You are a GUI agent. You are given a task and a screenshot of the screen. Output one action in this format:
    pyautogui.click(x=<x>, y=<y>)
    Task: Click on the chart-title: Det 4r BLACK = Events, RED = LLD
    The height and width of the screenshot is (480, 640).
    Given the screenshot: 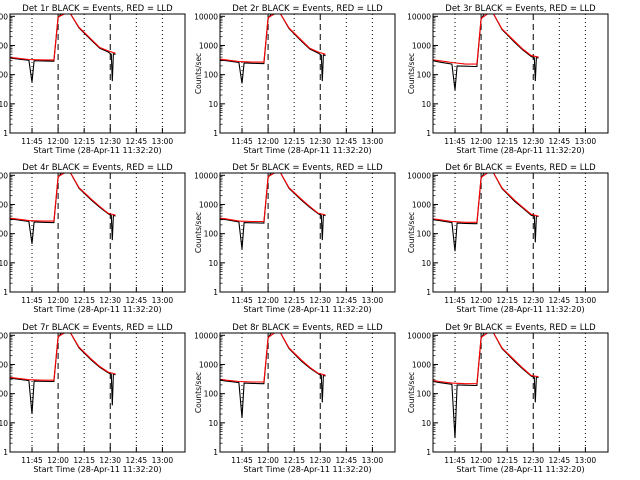 What is the action you would take?
    pyautogui.click(x=97, y=168)
    